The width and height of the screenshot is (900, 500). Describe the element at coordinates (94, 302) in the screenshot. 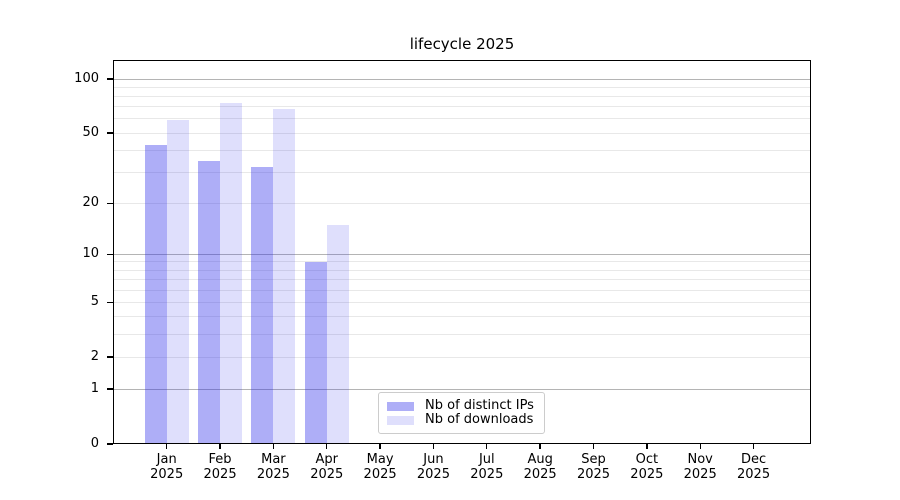

I see `y-tick-label: 5` at that location.